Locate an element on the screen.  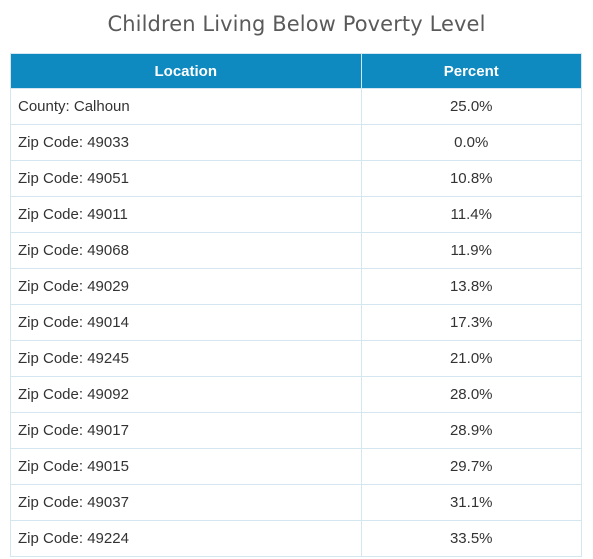
table-row: Zip Code: 49245 21.0% is located at coordinates (296, 358).